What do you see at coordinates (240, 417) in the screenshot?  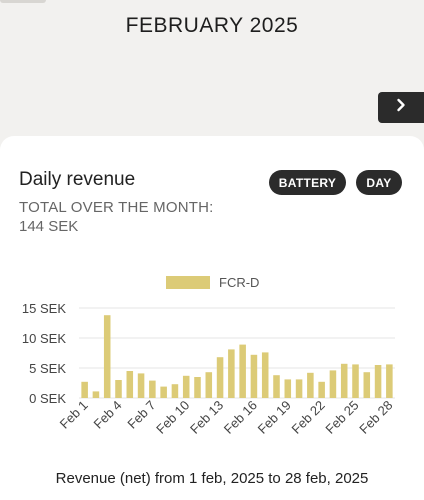 I see `x-tick-label: Feb 16` at bounding box center [240, 417].